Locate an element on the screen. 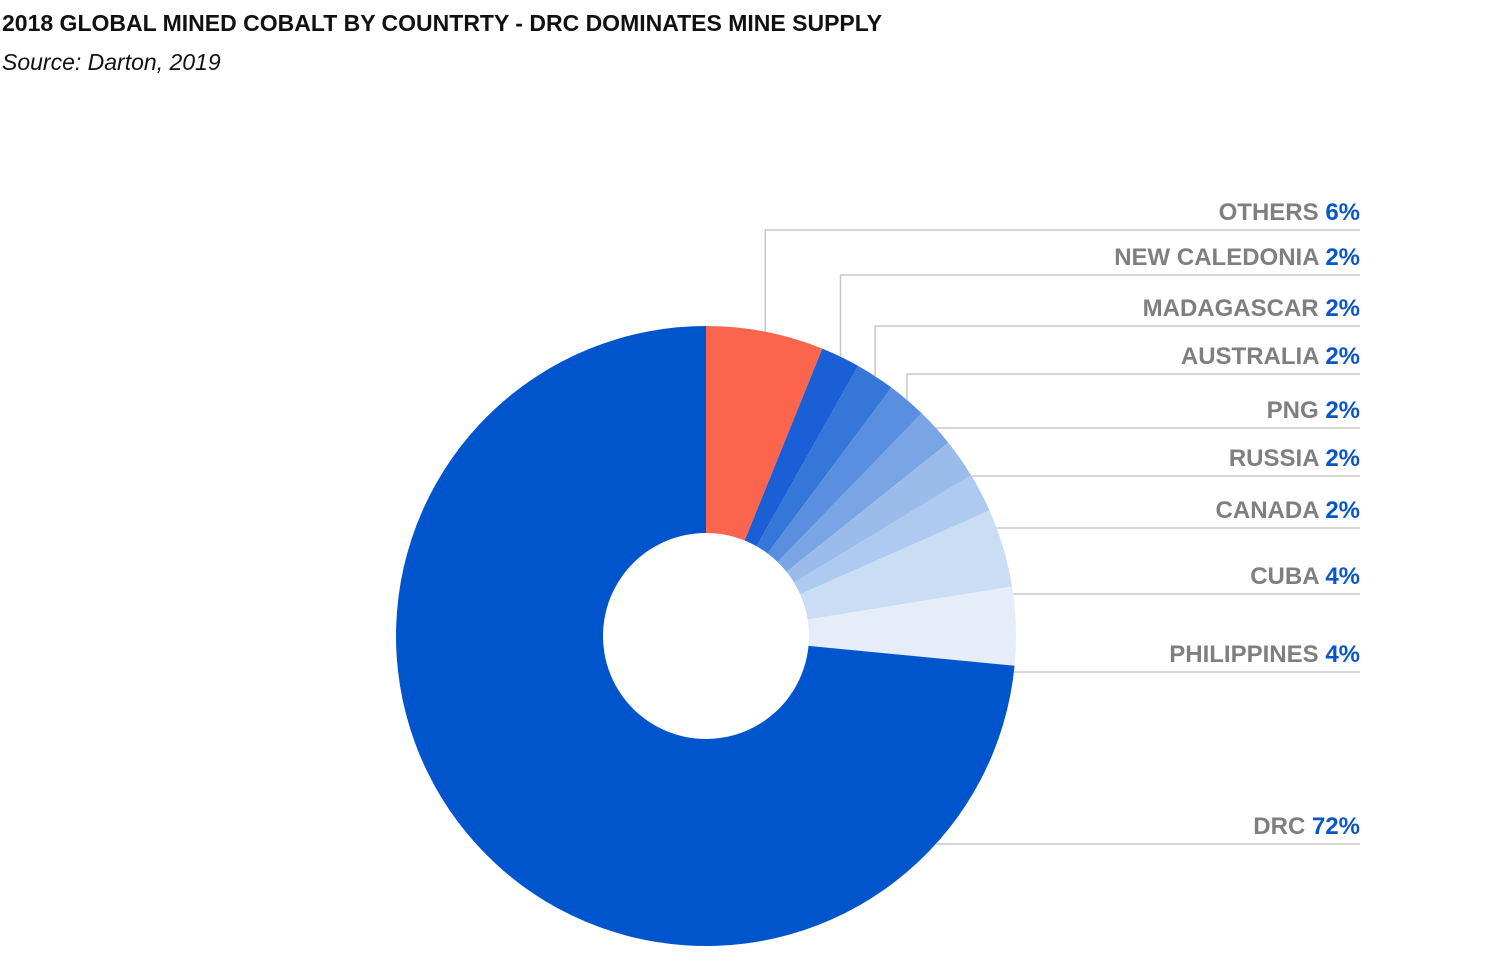  category-label: MADAGASCAR is located at coordinates (1231, 308).